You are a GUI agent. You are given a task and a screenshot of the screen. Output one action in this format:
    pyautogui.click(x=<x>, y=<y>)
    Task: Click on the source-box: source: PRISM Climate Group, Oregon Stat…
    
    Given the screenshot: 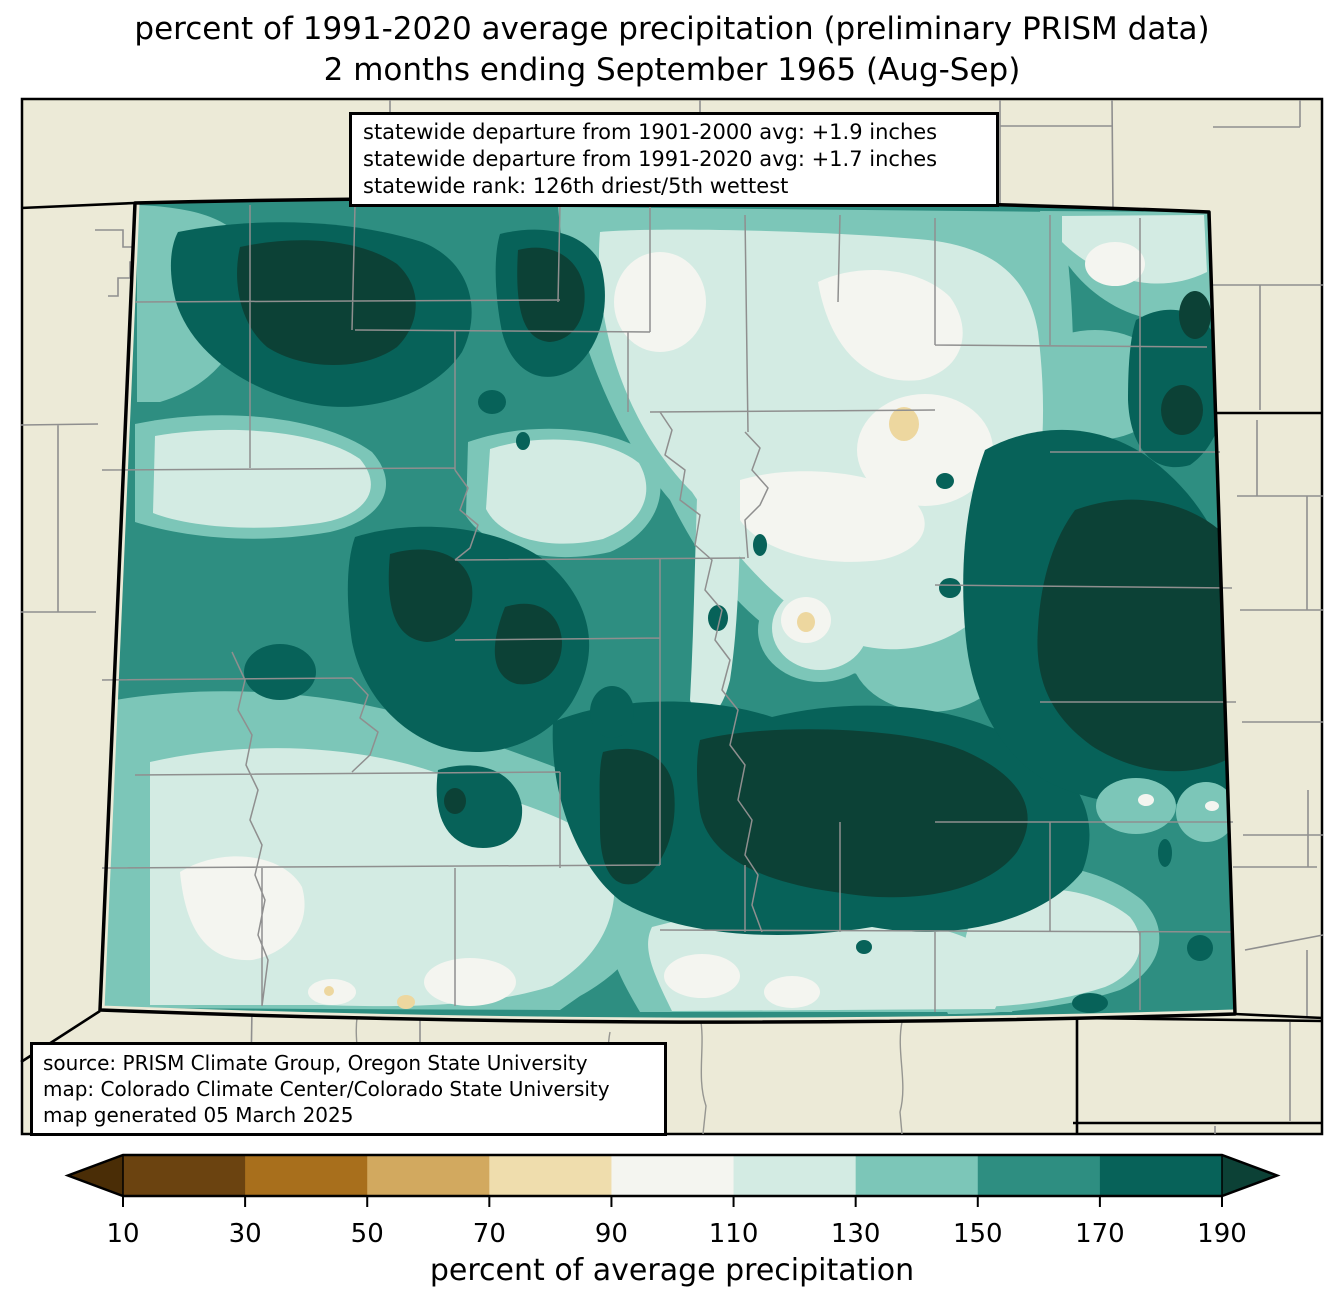 What is the action you would take?
    pyautogui.click(x=348, y=1089)
    